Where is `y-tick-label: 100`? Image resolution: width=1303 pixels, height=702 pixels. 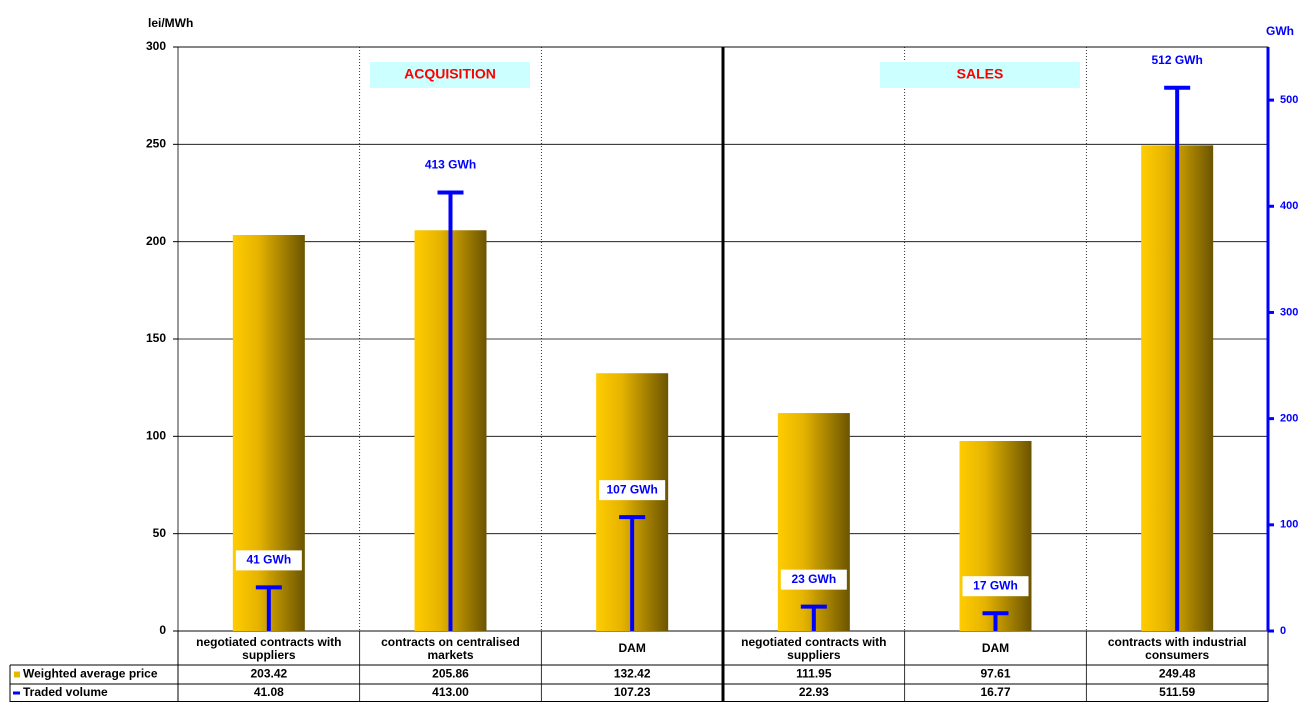
y-tick-label: 100 is located at coordinates (156, 436).